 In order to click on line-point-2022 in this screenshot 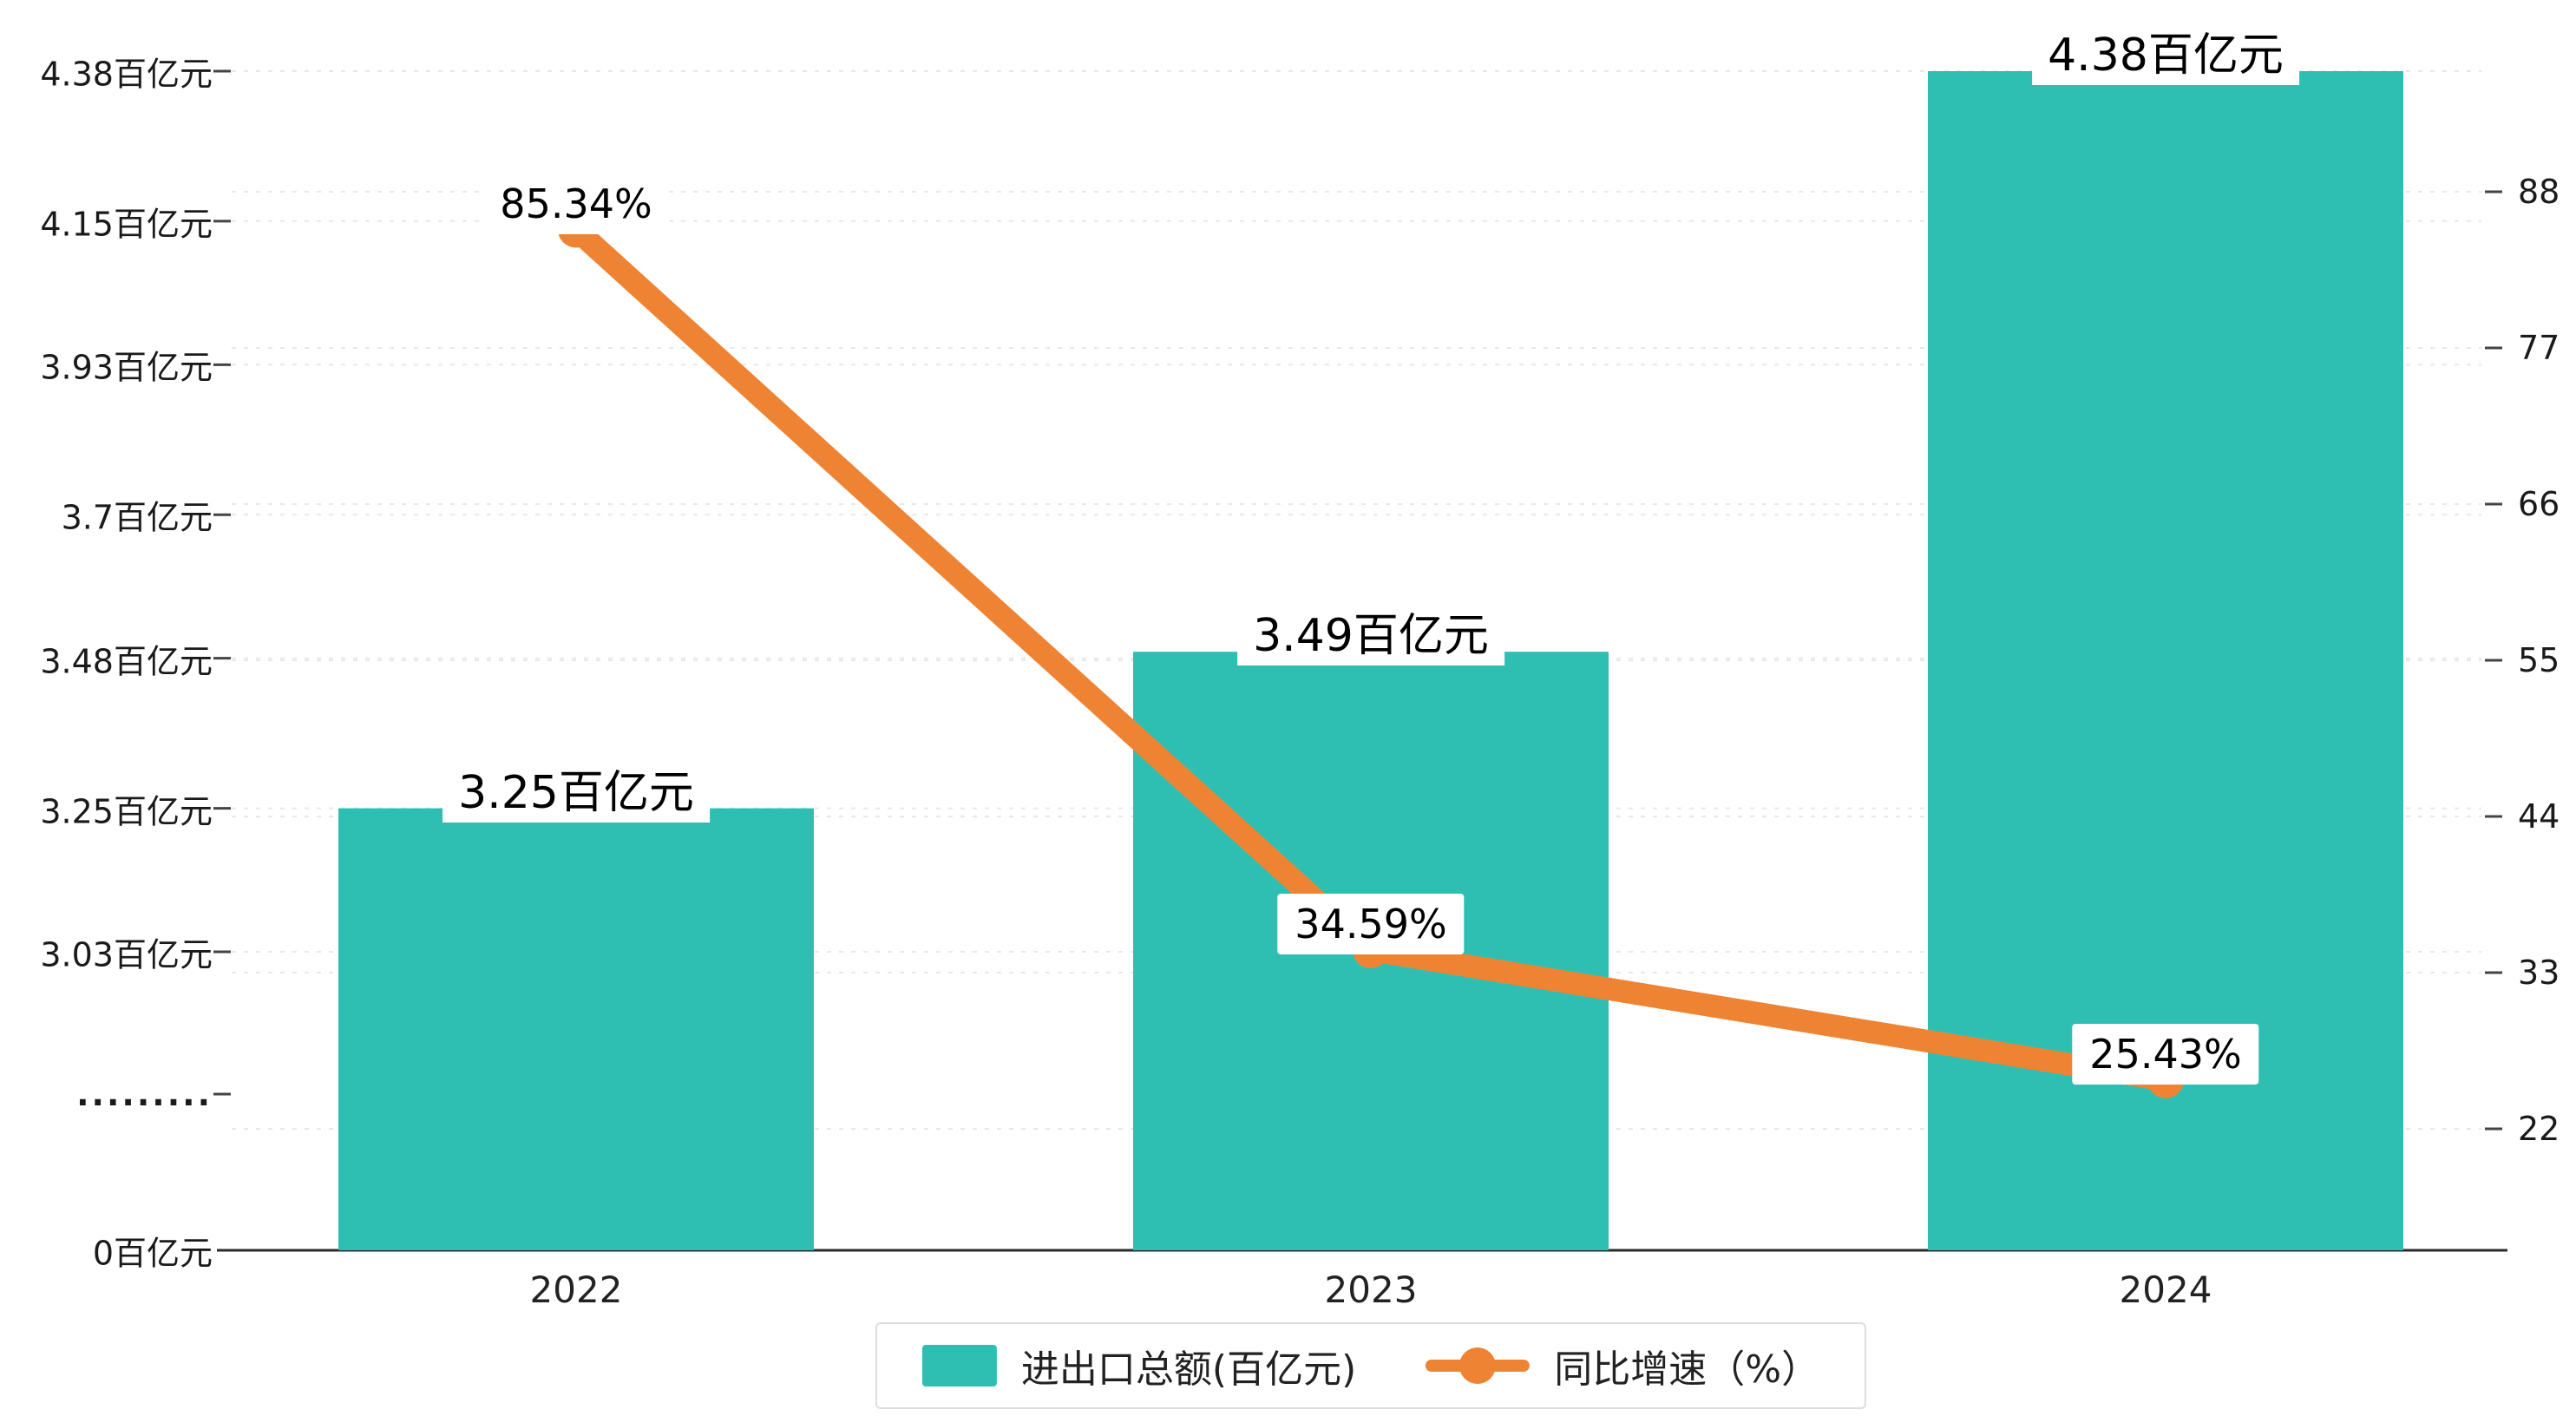, I will do `click(576, 229)`.